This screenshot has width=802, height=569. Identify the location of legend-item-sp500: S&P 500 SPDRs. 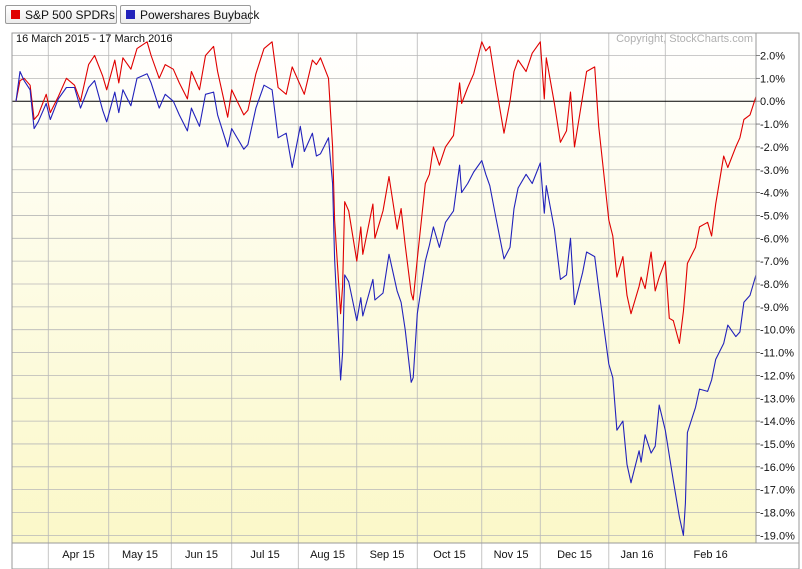
(61, 14).